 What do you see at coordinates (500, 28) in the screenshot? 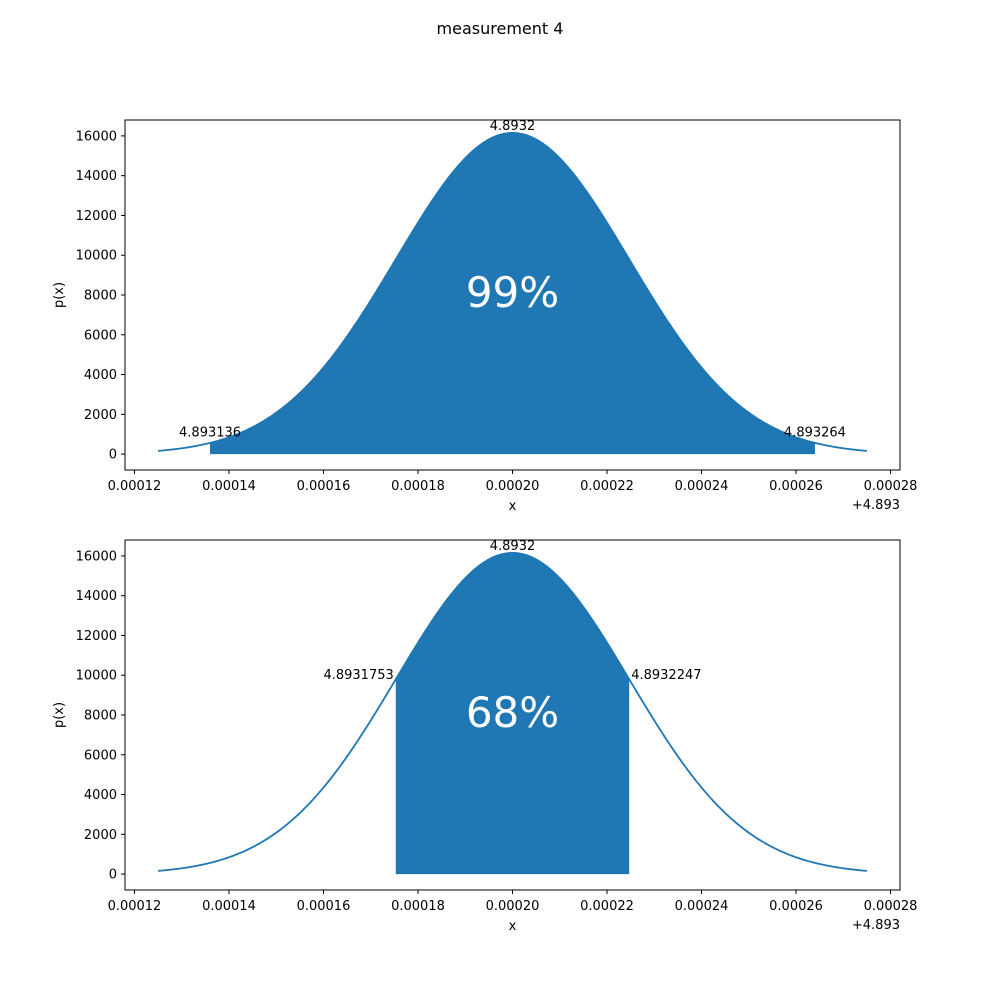
I see `figure-title: measurement 4` at bounding box center [500, 28].